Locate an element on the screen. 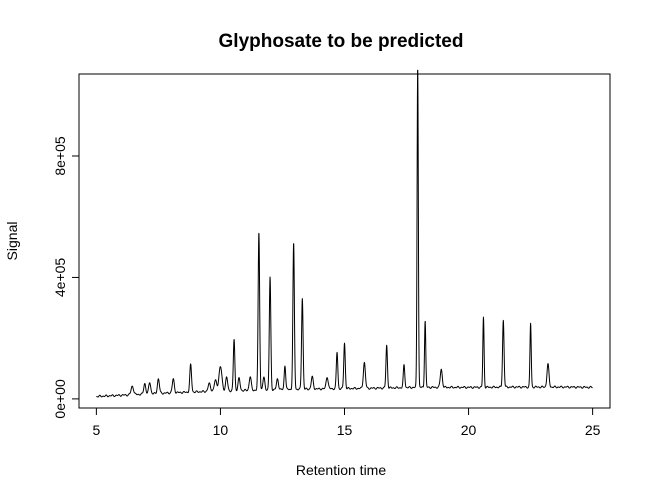 This screenshot has height=500, width=650. x-tick-label: 20 is located at coordinates (469, 430).